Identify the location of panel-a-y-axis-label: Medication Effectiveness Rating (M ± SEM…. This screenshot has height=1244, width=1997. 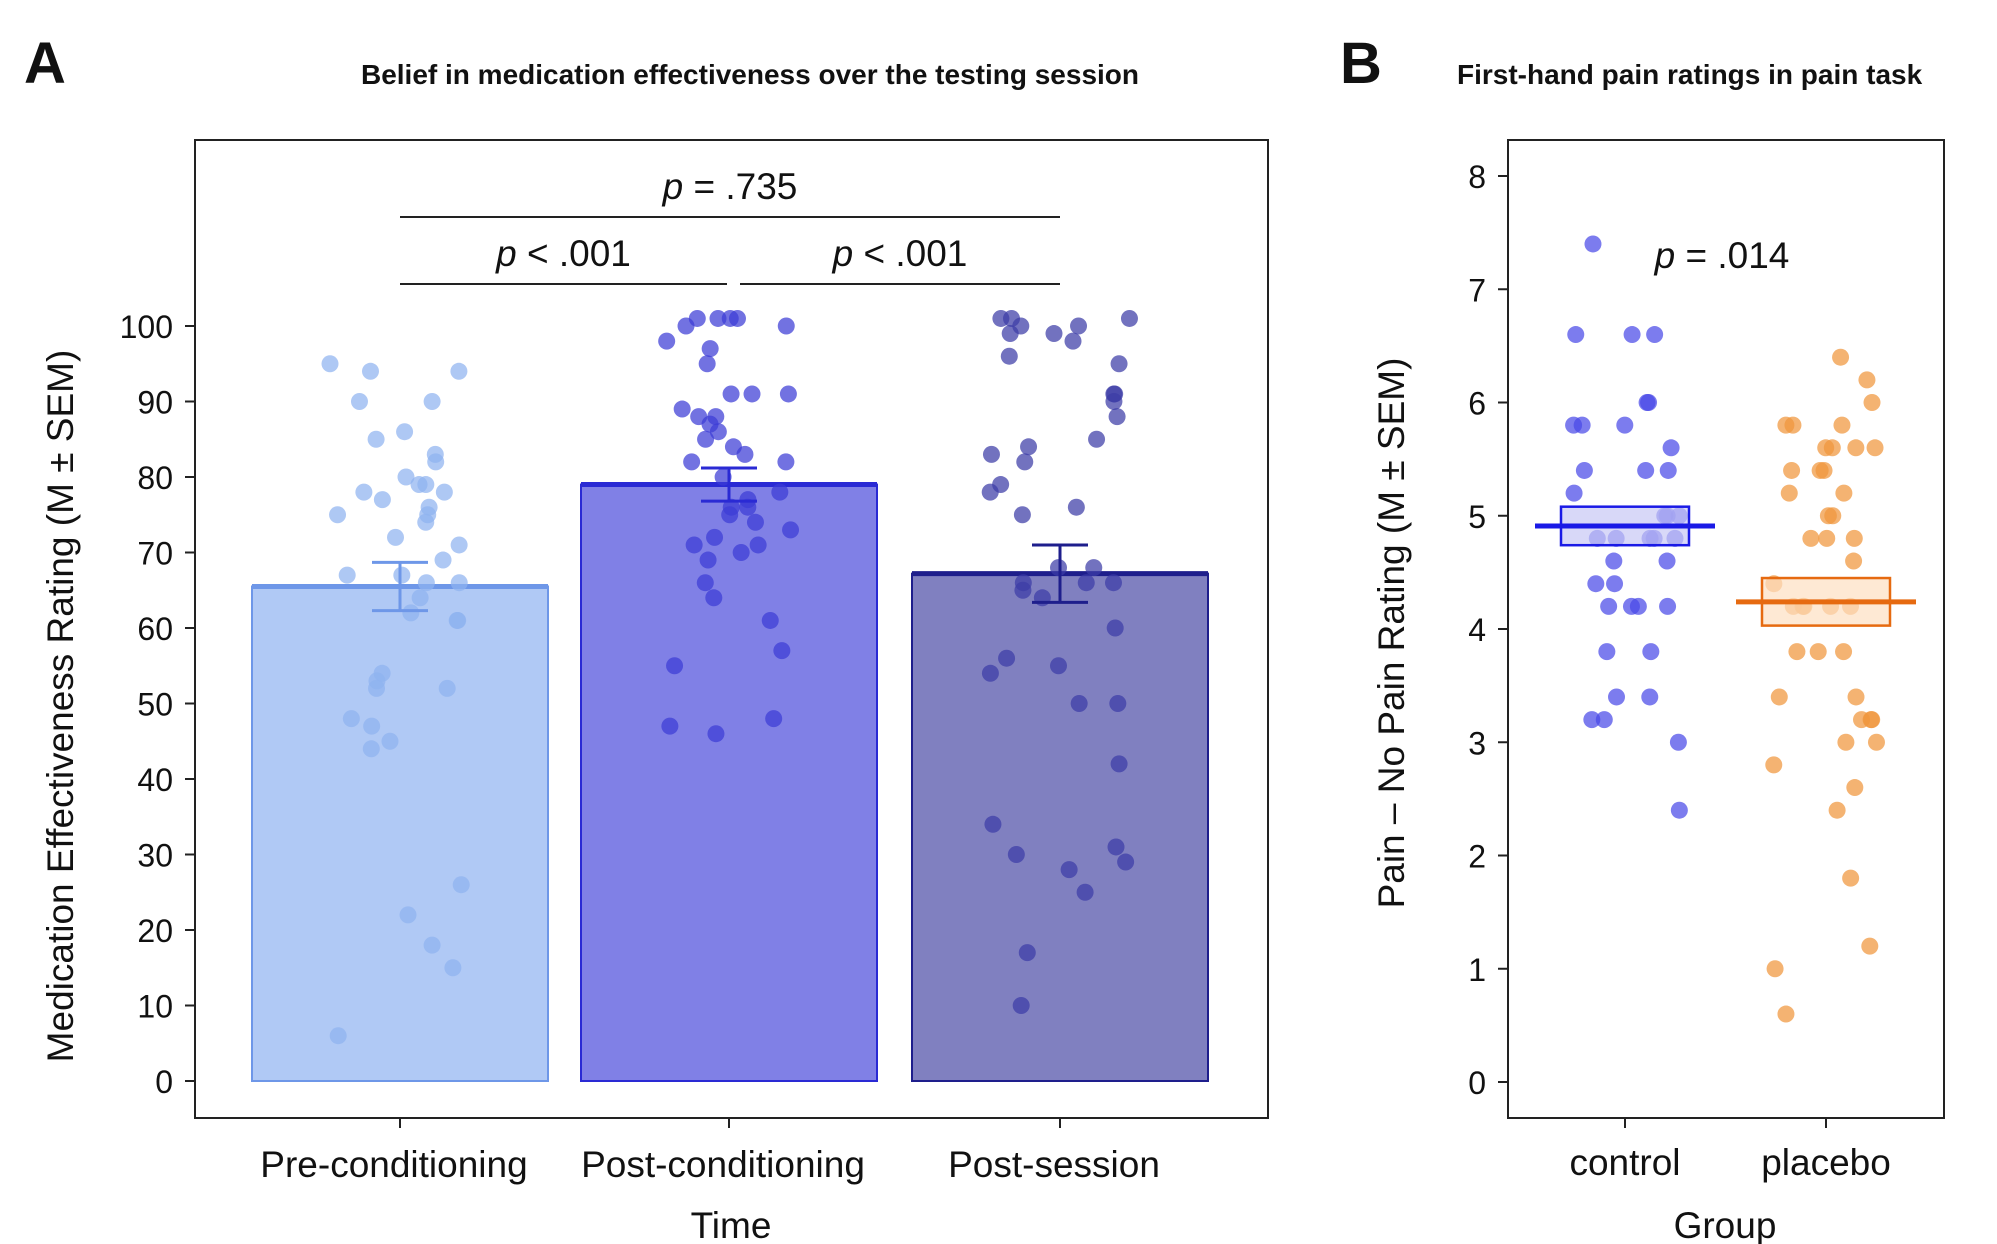
(60, 706).